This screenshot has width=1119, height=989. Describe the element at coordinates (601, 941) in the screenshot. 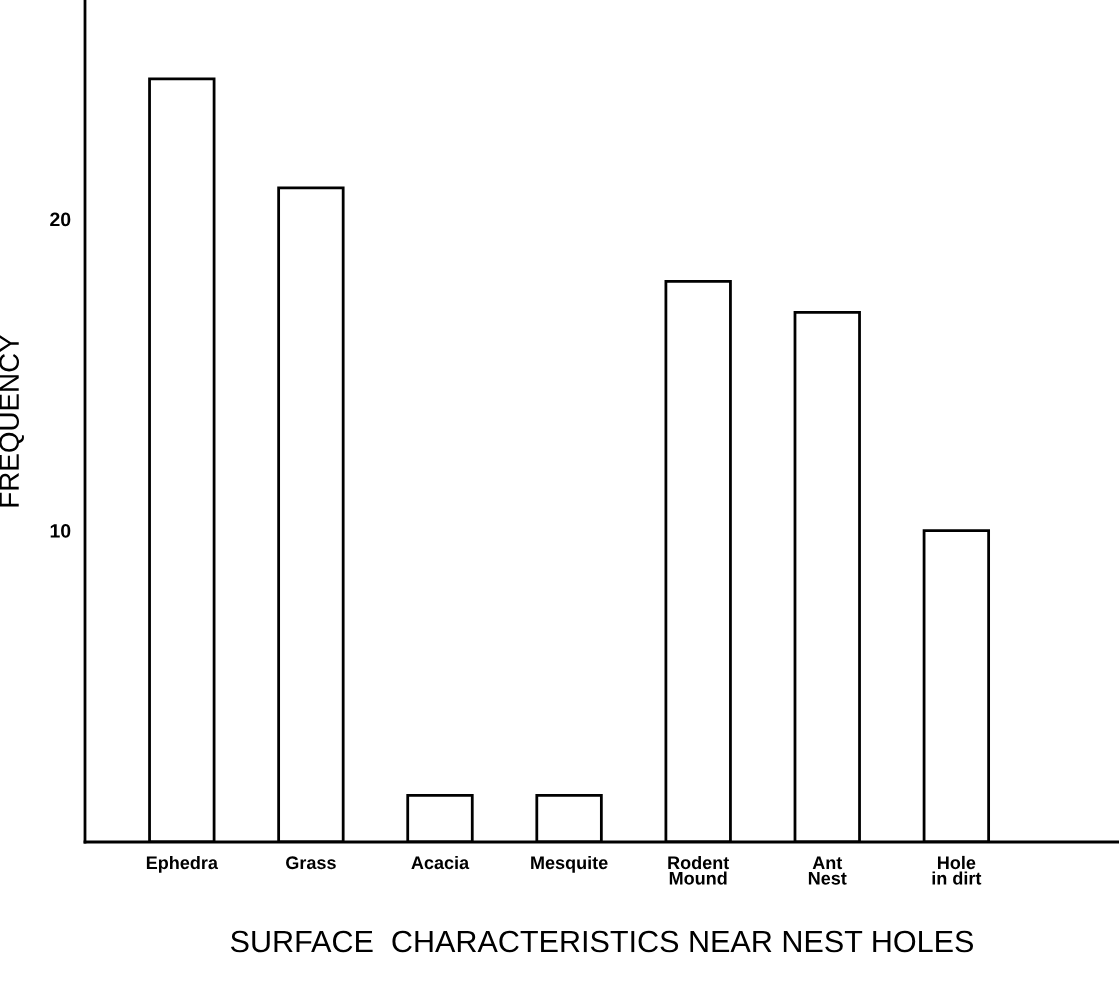

I see `x-axis-title: SURFACE CHARACTERISTICS NEAR NEST HOLES` at that location.